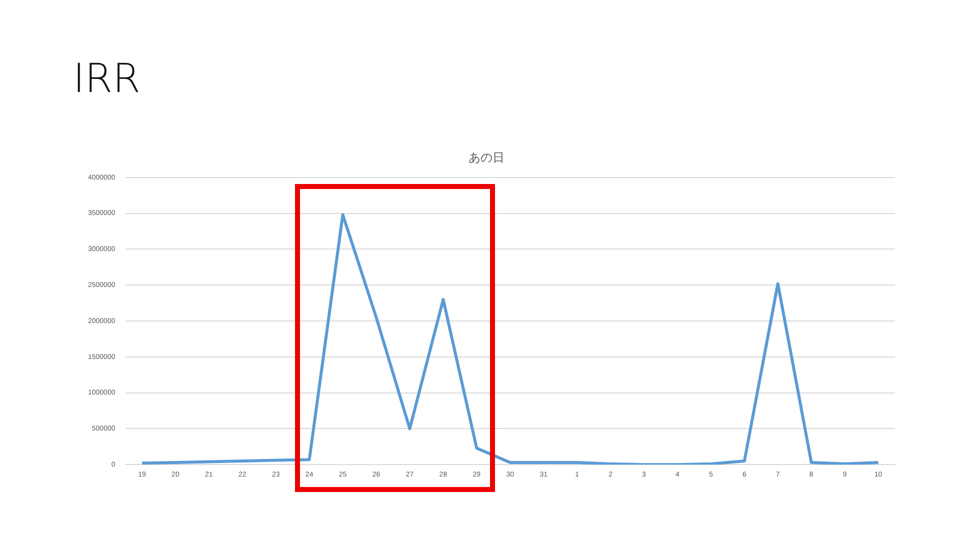  I want to click on chart-subtitle: あの日, so click(486, 157).